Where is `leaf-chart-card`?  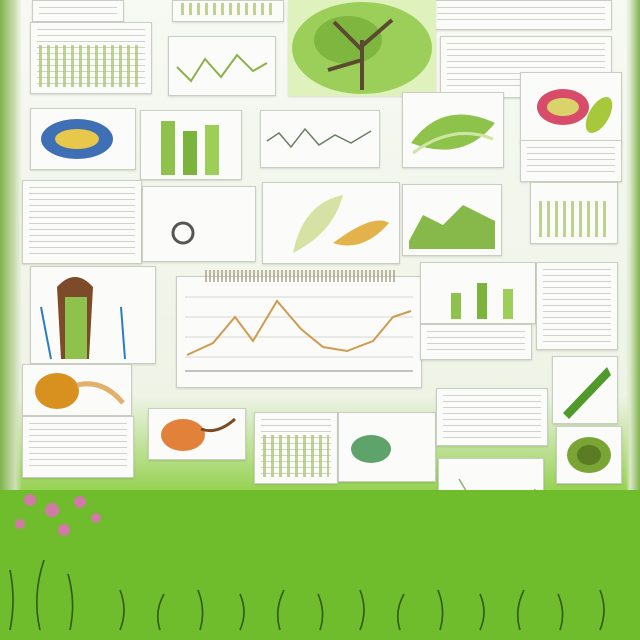 leaf-chart-card is located at coordinates (453, 130).